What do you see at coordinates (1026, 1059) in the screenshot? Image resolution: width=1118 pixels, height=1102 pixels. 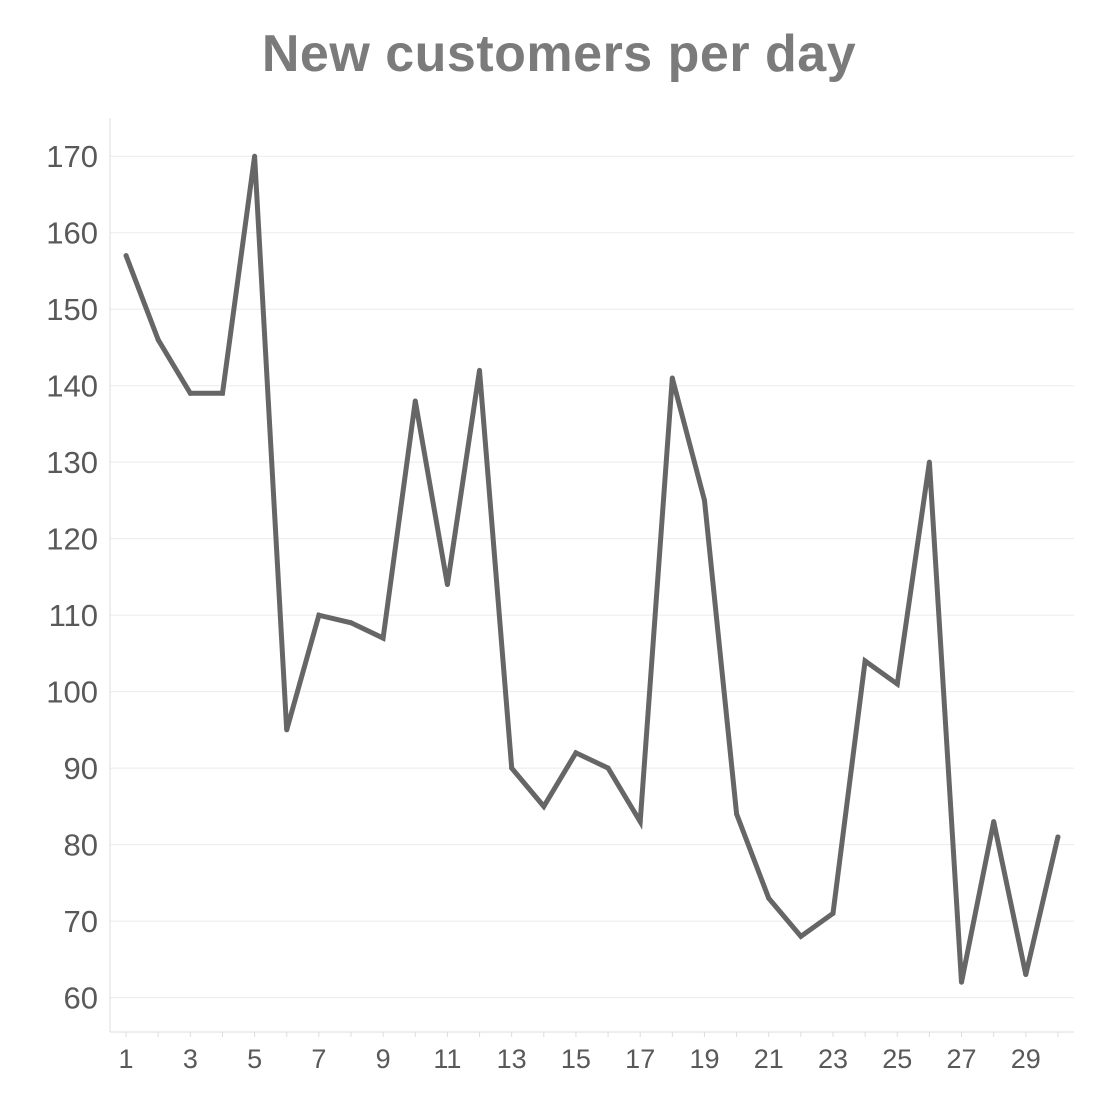 I see `x-tick-label: 29` at bounding box center [1026, 1059].